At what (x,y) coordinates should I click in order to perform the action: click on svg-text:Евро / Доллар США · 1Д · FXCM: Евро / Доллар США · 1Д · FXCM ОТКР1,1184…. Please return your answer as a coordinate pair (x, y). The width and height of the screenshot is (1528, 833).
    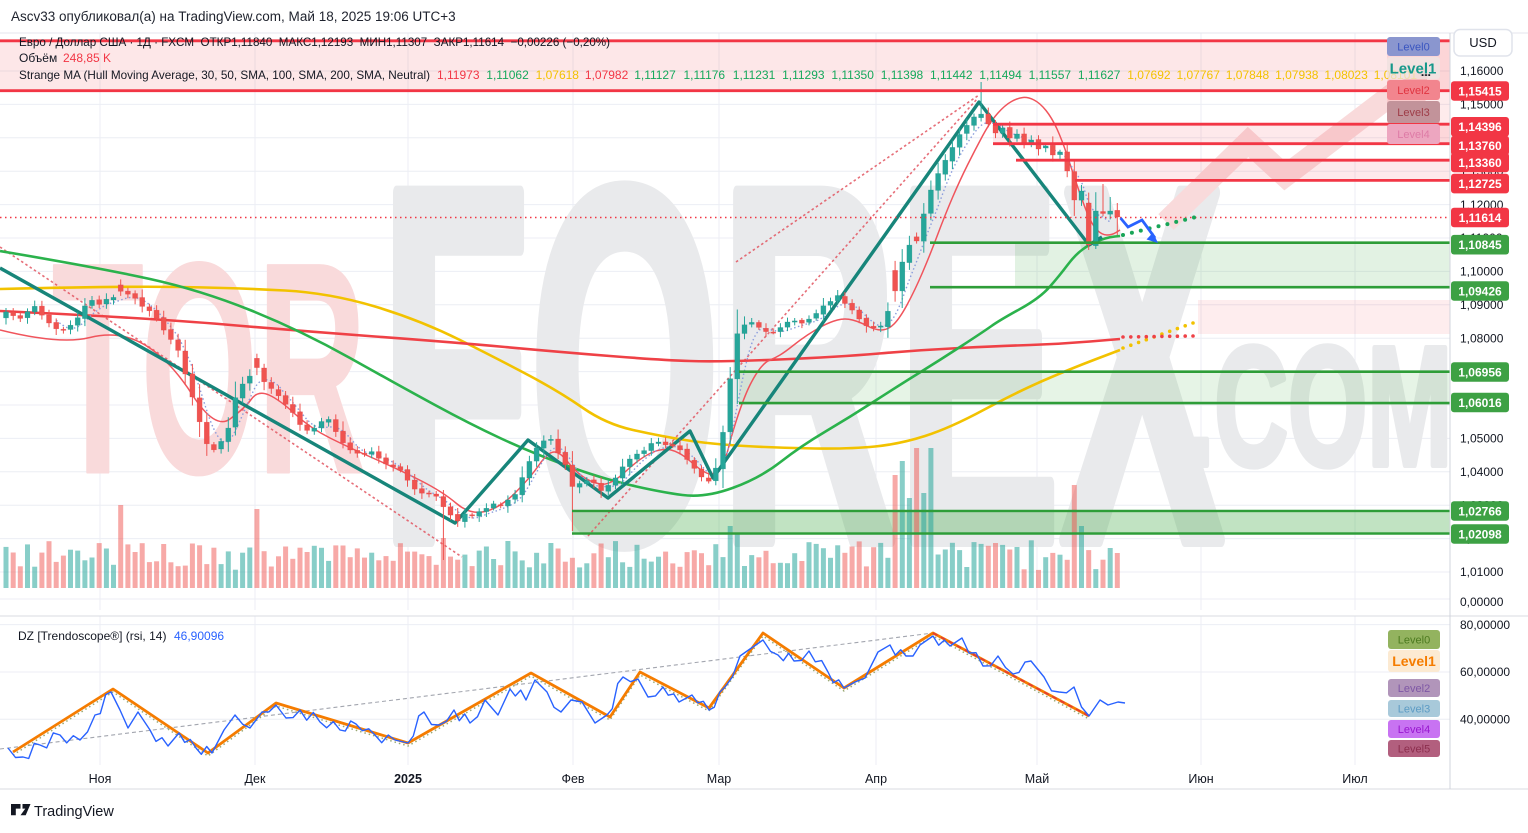
    Looking at the image, I should click on (314, 42).